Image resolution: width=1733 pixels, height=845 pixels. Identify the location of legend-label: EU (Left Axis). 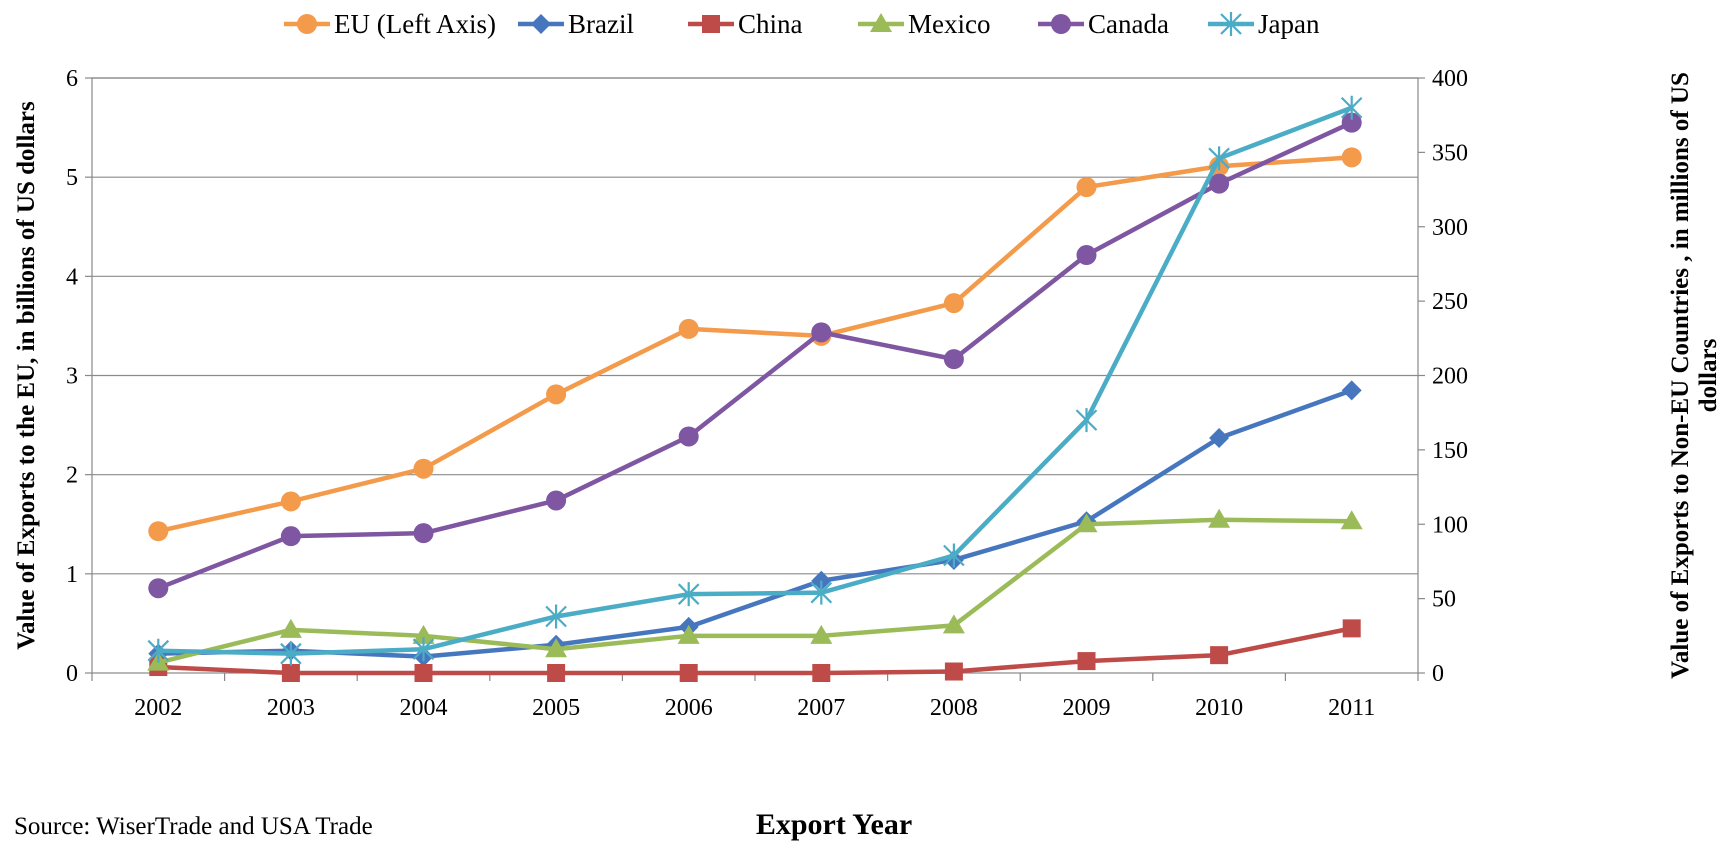
(415, 24).